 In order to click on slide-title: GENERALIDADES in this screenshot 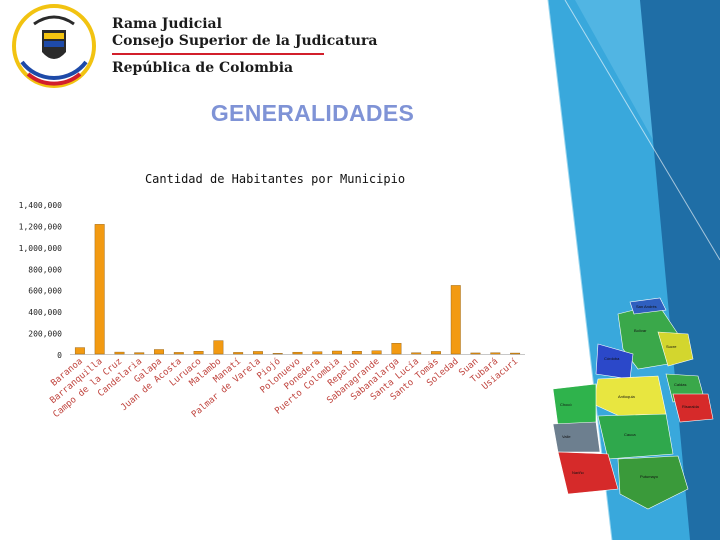, I will do `click(312, 113)`.